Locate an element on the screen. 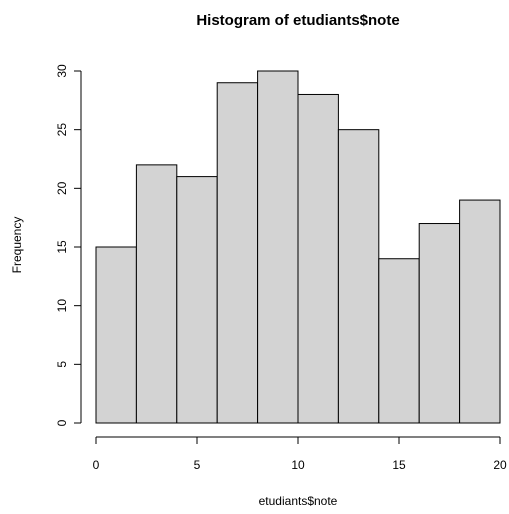 The height and width of the screenshot is (514, 509). y-axis-label: Frequency is located at coordinates (17, 245).